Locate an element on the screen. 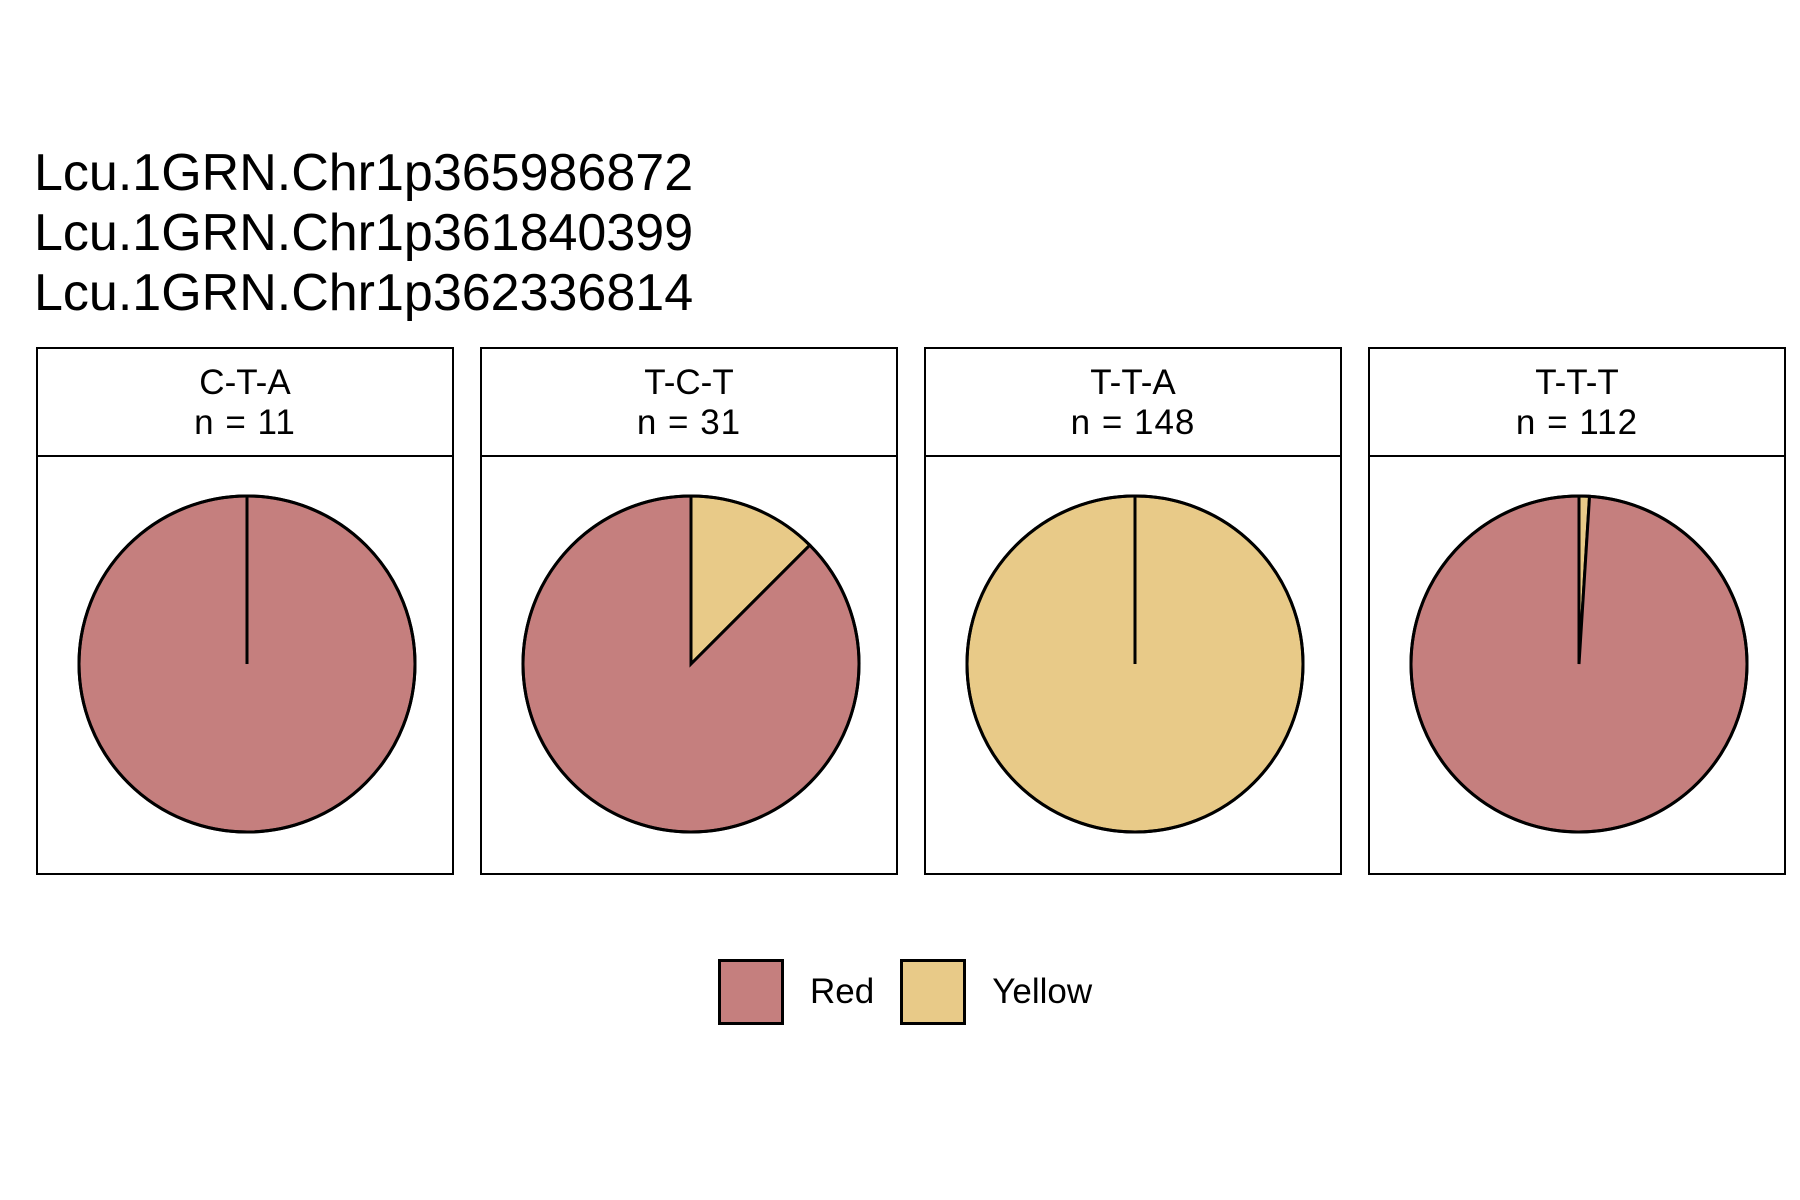 The height and width of the screenshot is (1200, 1800). title-line-2: Lcu.1GRN.Chr1p361840399 is located at coordinates (364, 233).